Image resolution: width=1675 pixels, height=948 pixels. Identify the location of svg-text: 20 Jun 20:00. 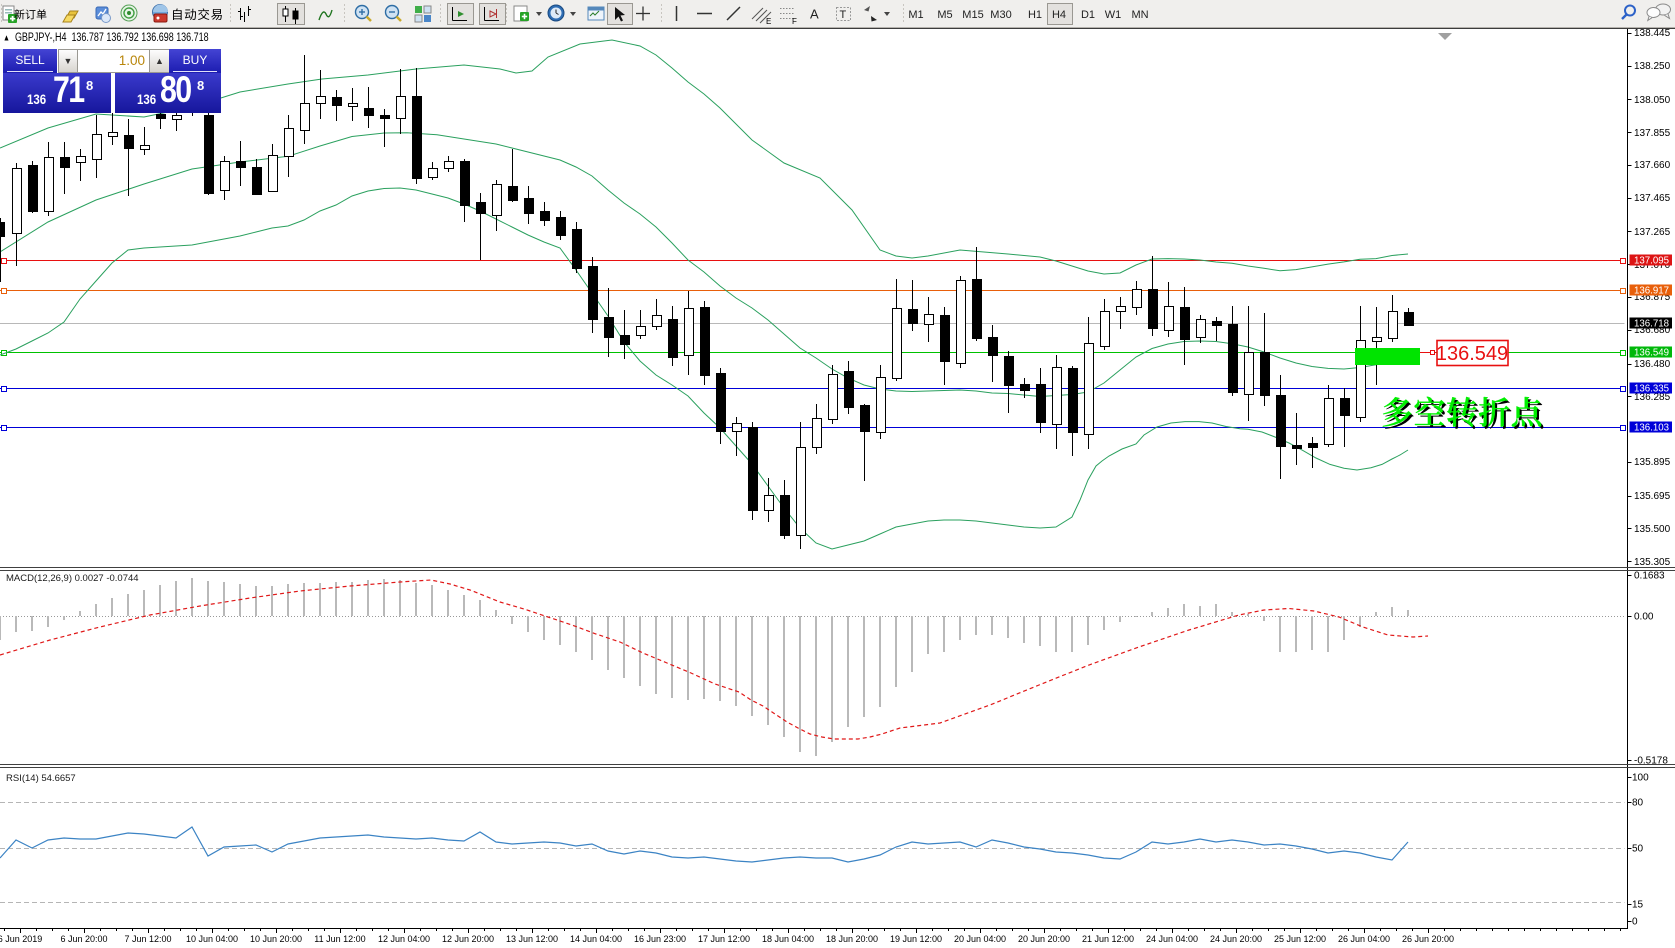
(1044, 939).